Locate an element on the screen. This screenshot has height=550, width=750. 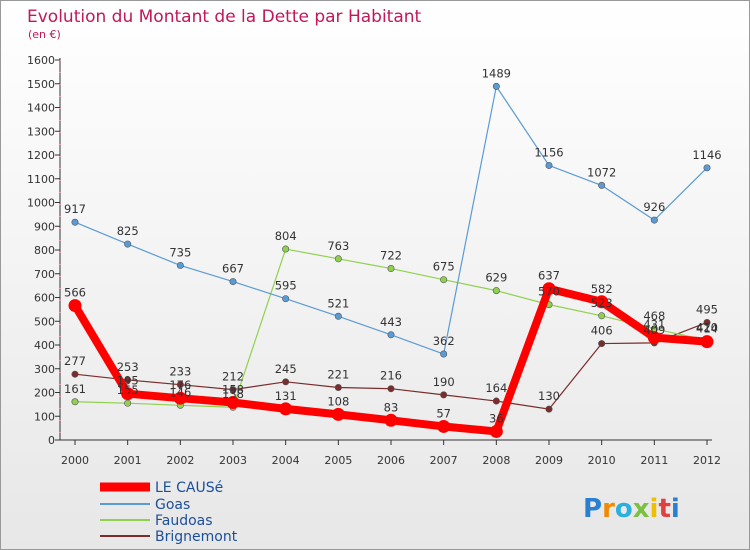
legend-label: Goas is located at coordinates (172, 505).